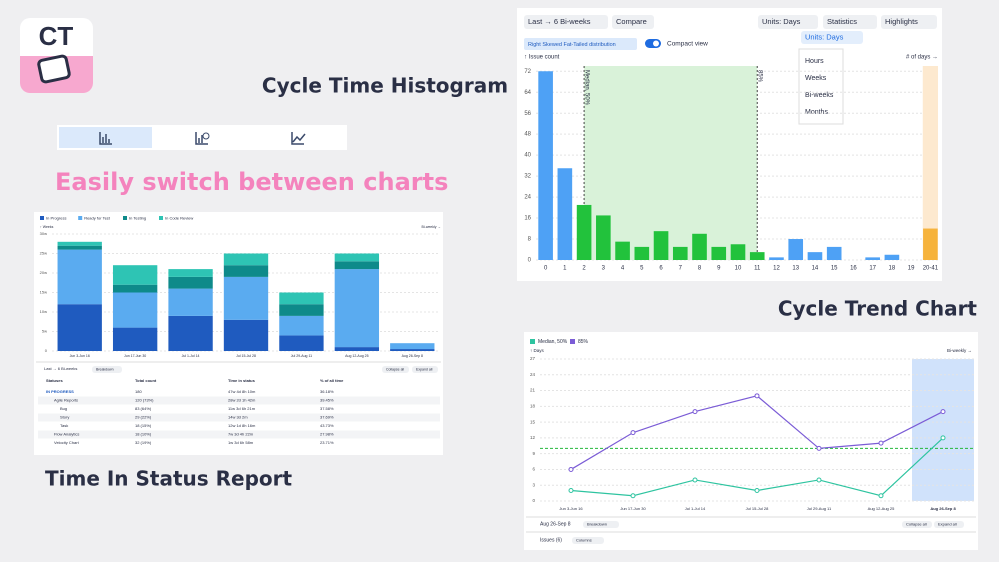 This screenshot has width=999, height=562. I want to click on table-cell: Task, so click(64, 425).